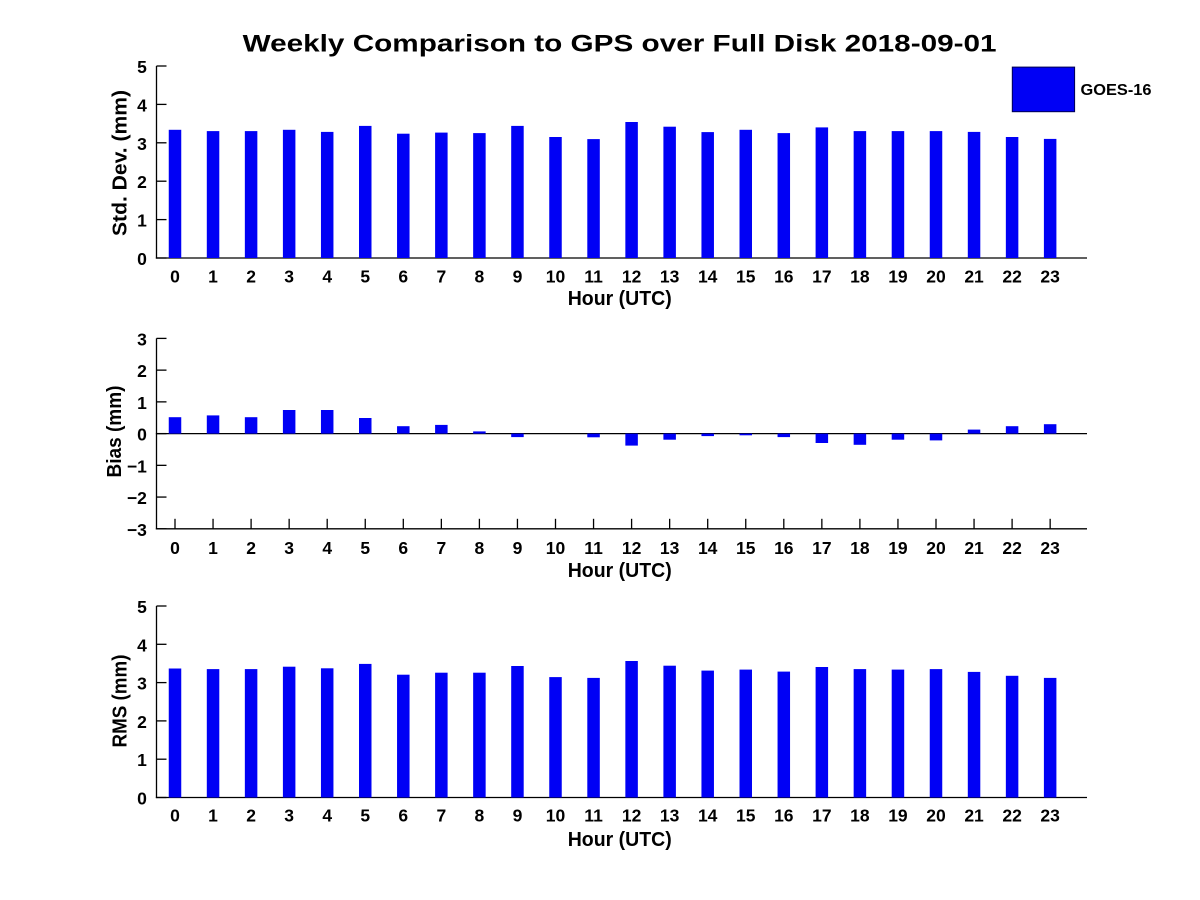 This screenshot has height=900, width=1200. Describe the element at coordinates (137, 466) in the screenshot. I see `svg-text: −1` at that location.